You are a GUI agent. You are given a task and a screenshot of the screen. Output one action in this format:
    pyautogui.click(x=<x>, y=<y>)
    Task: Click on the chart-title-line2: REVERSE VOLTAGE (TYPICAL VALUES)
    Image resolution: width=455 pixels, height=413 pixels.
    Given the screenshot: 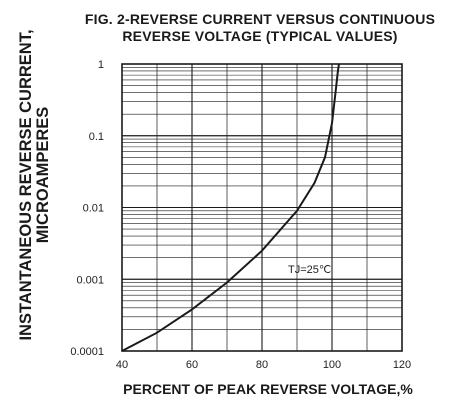 What is the action you would take?
    pyautogui.click(x=260, y=36)
    